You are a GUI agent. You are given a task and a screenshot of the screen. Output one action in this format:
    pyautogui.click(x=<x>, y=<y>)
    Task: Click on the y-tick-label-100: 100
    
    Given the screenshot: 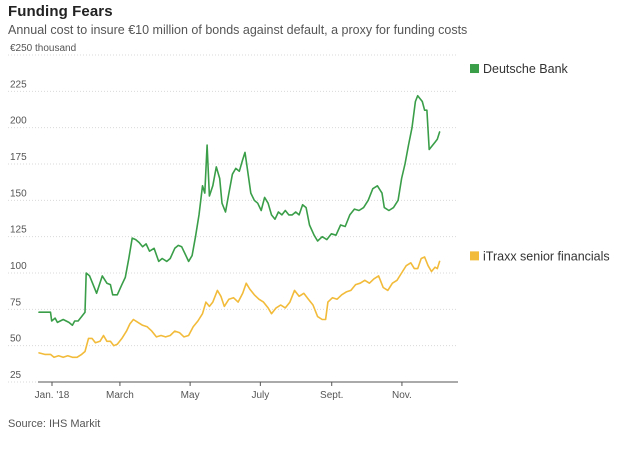 What is the action you would take?
    pyautogui.click(x=18, y=266)
    